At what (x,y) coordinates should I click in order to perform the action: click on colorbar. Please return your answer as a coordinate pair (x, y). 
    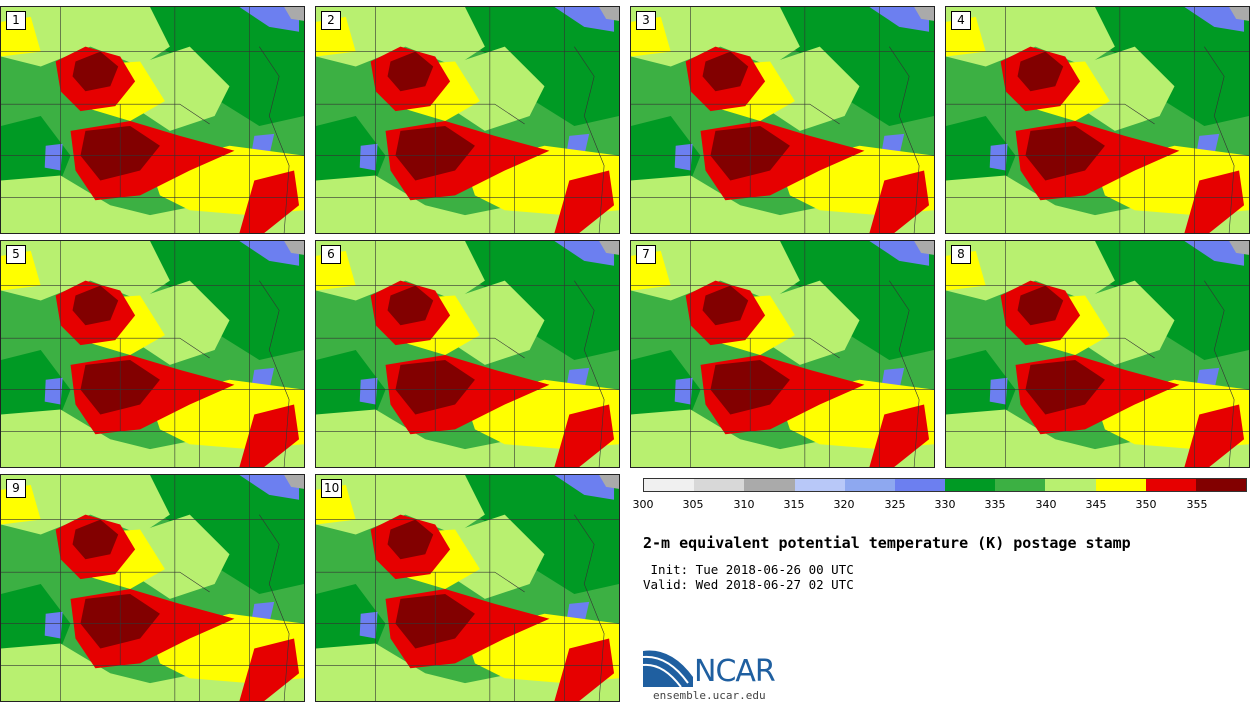
    Looking at the image, I should click on (945, 485).